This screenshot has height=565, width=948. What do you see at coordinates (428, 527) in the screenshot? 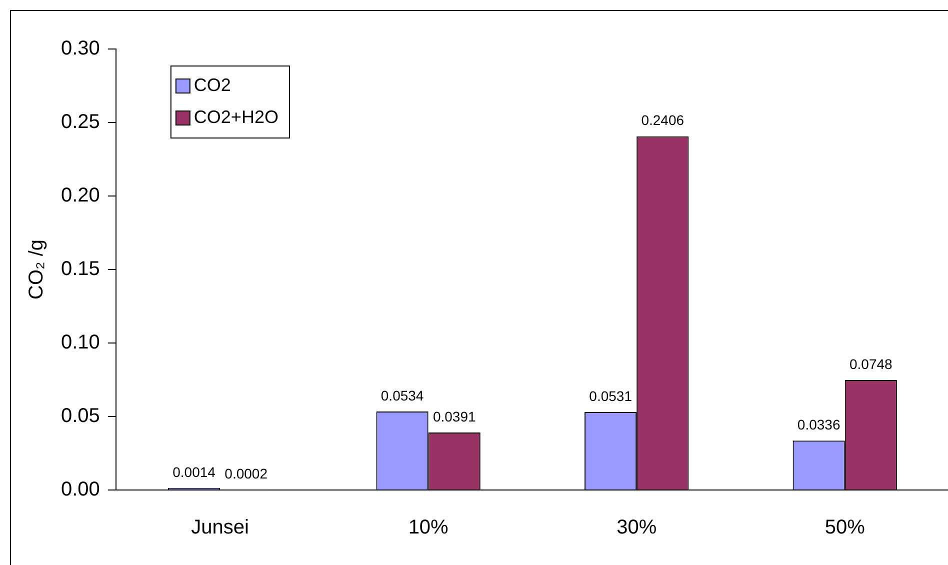
I see `x-tick-label: 10%` at bounding box center [428, 527].